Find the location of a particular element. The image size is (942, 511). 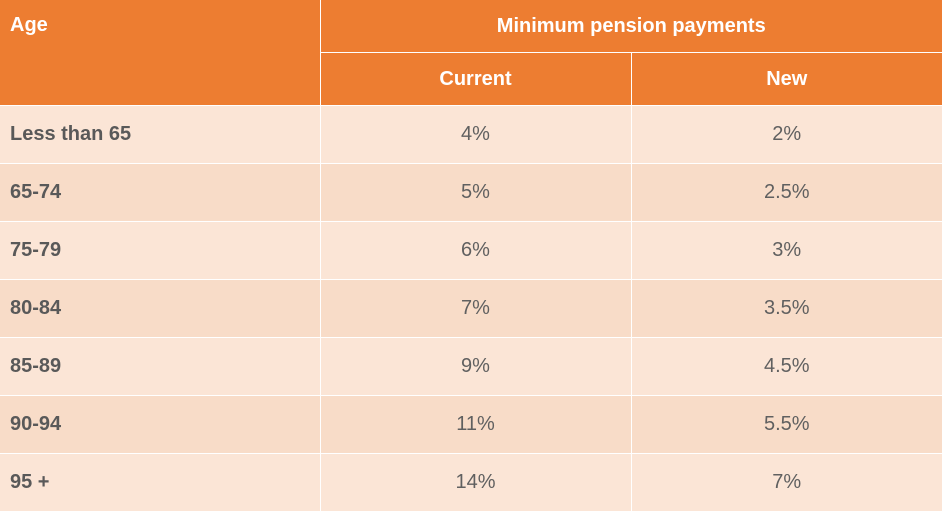

current-value-cell: 9% is located at coordinates (475, 367).